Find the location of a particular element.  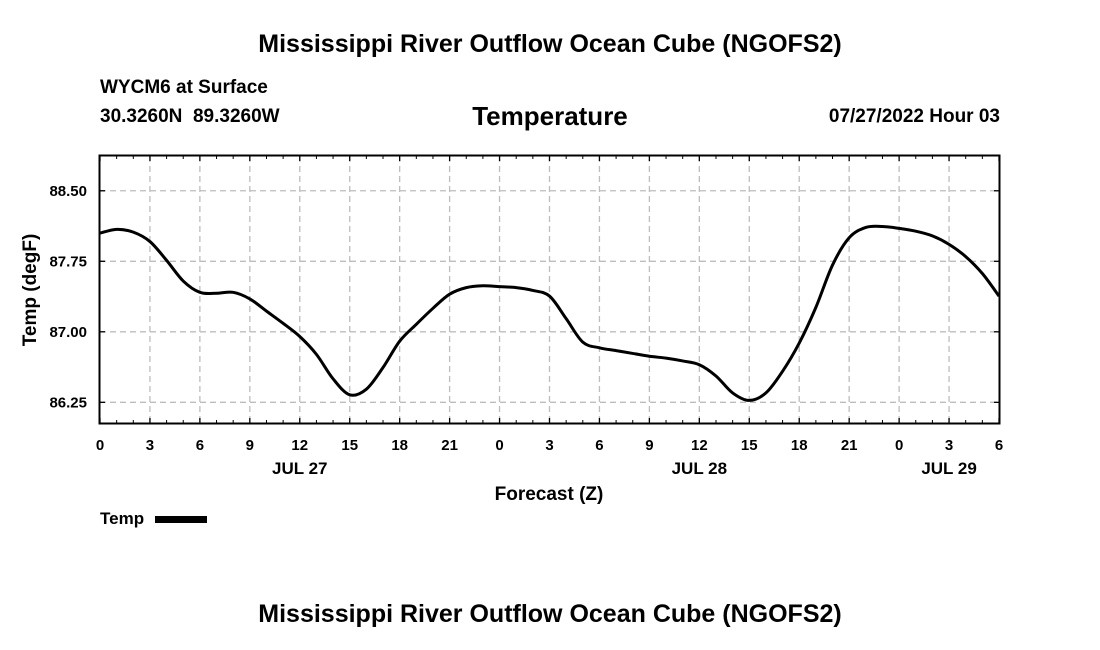

station-longitude: 89.3260W is located at coordinates (236, 116).